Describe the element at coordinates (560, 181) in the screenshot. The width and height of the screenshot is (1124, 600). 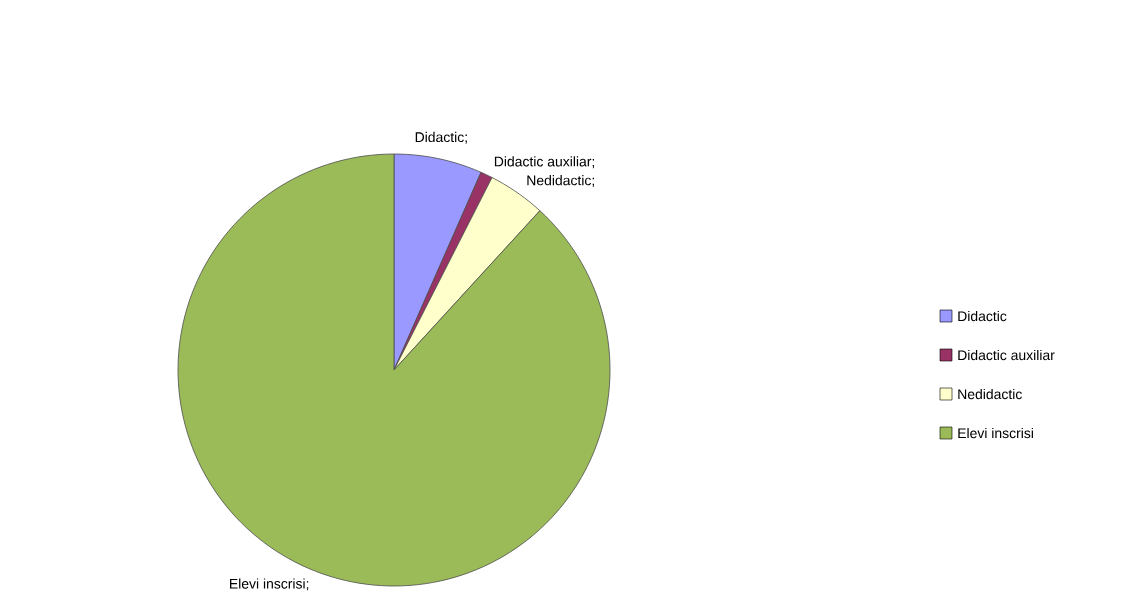
I see `data-label: Nedidactic;` at that location.